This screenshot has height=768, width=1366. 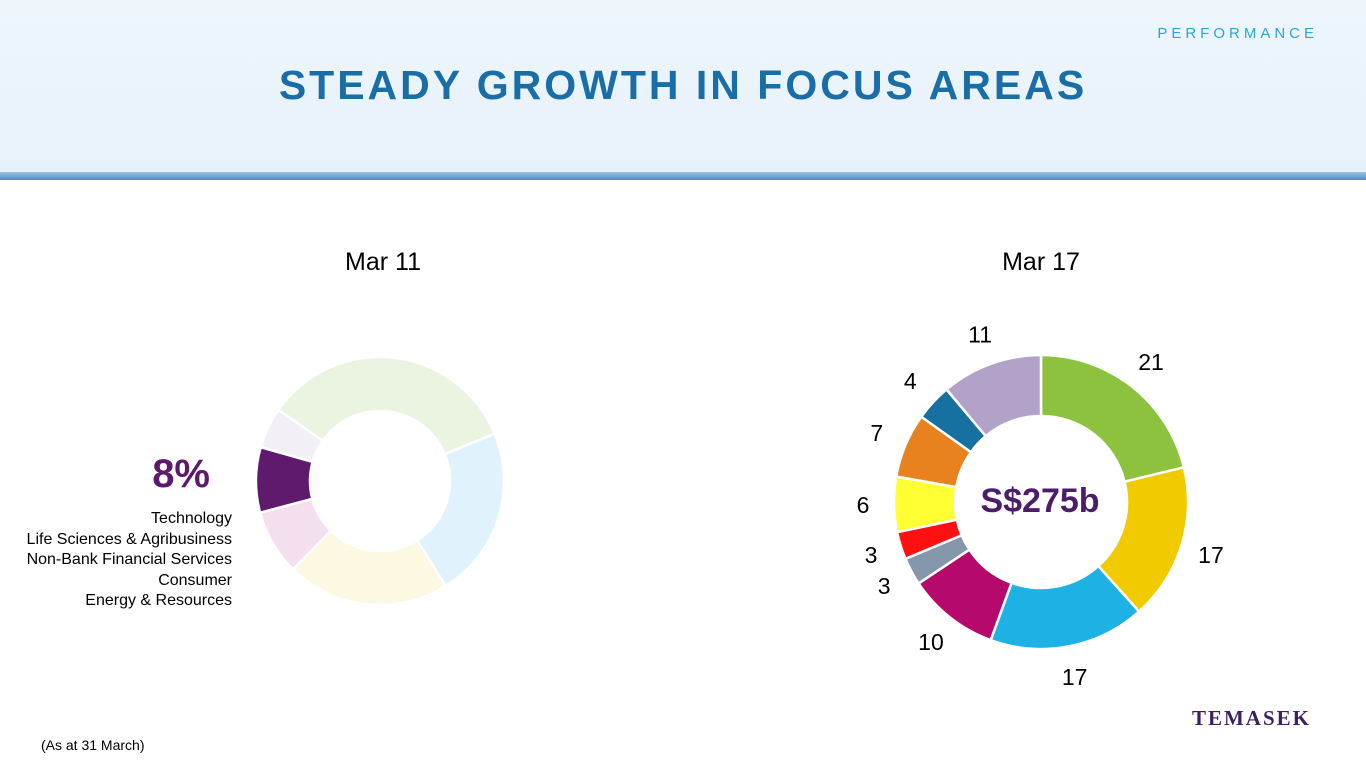 What do you see at coordinates (980, 335) in the screenshot?
I see `mar17-slice-label-9: 11` at bounding box center [980, 335].